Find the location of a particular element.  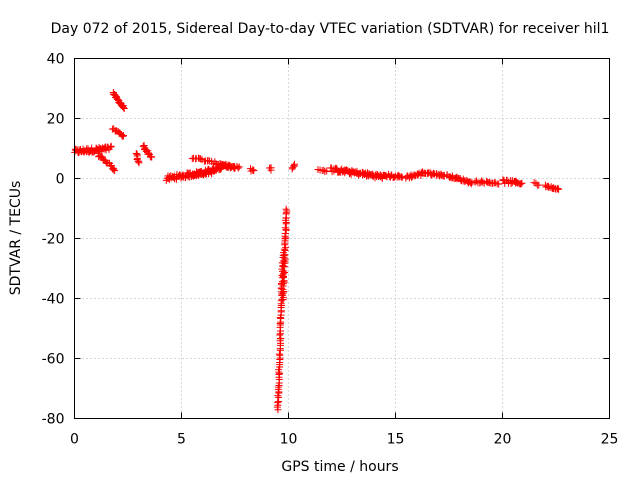

y-tick-label: 0 is located at coordinates (60, 180).